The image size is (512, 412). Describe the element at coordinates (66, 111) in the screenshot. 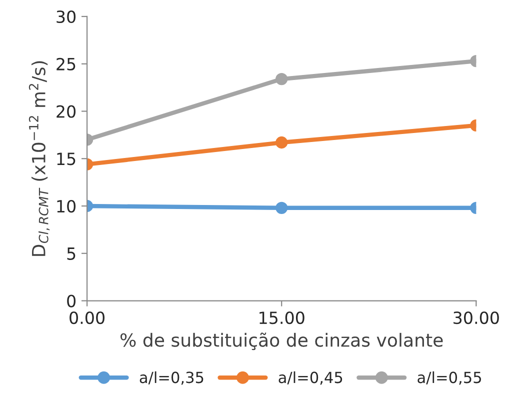

I see `y-tick-label: 20` at that location.